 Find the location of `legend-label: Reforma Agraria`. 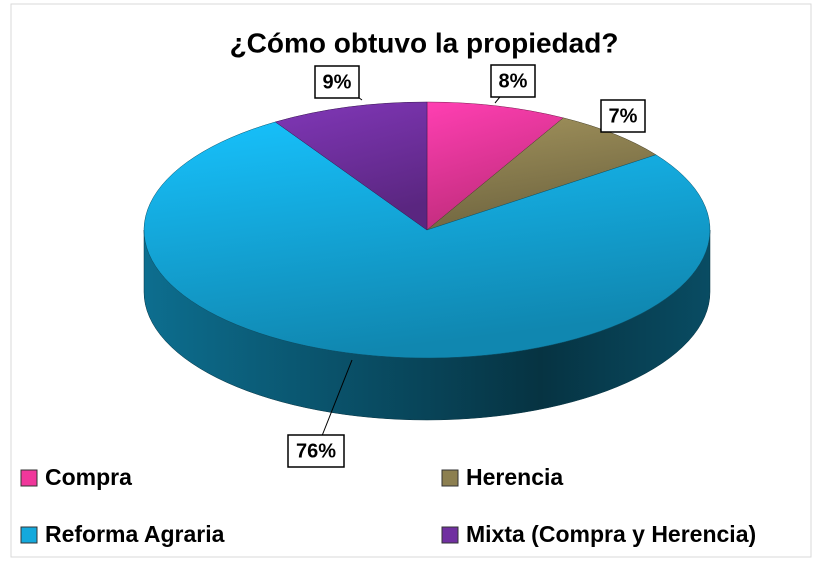

legend-label: Reforma Agraria is located at coordinates (135, 534).